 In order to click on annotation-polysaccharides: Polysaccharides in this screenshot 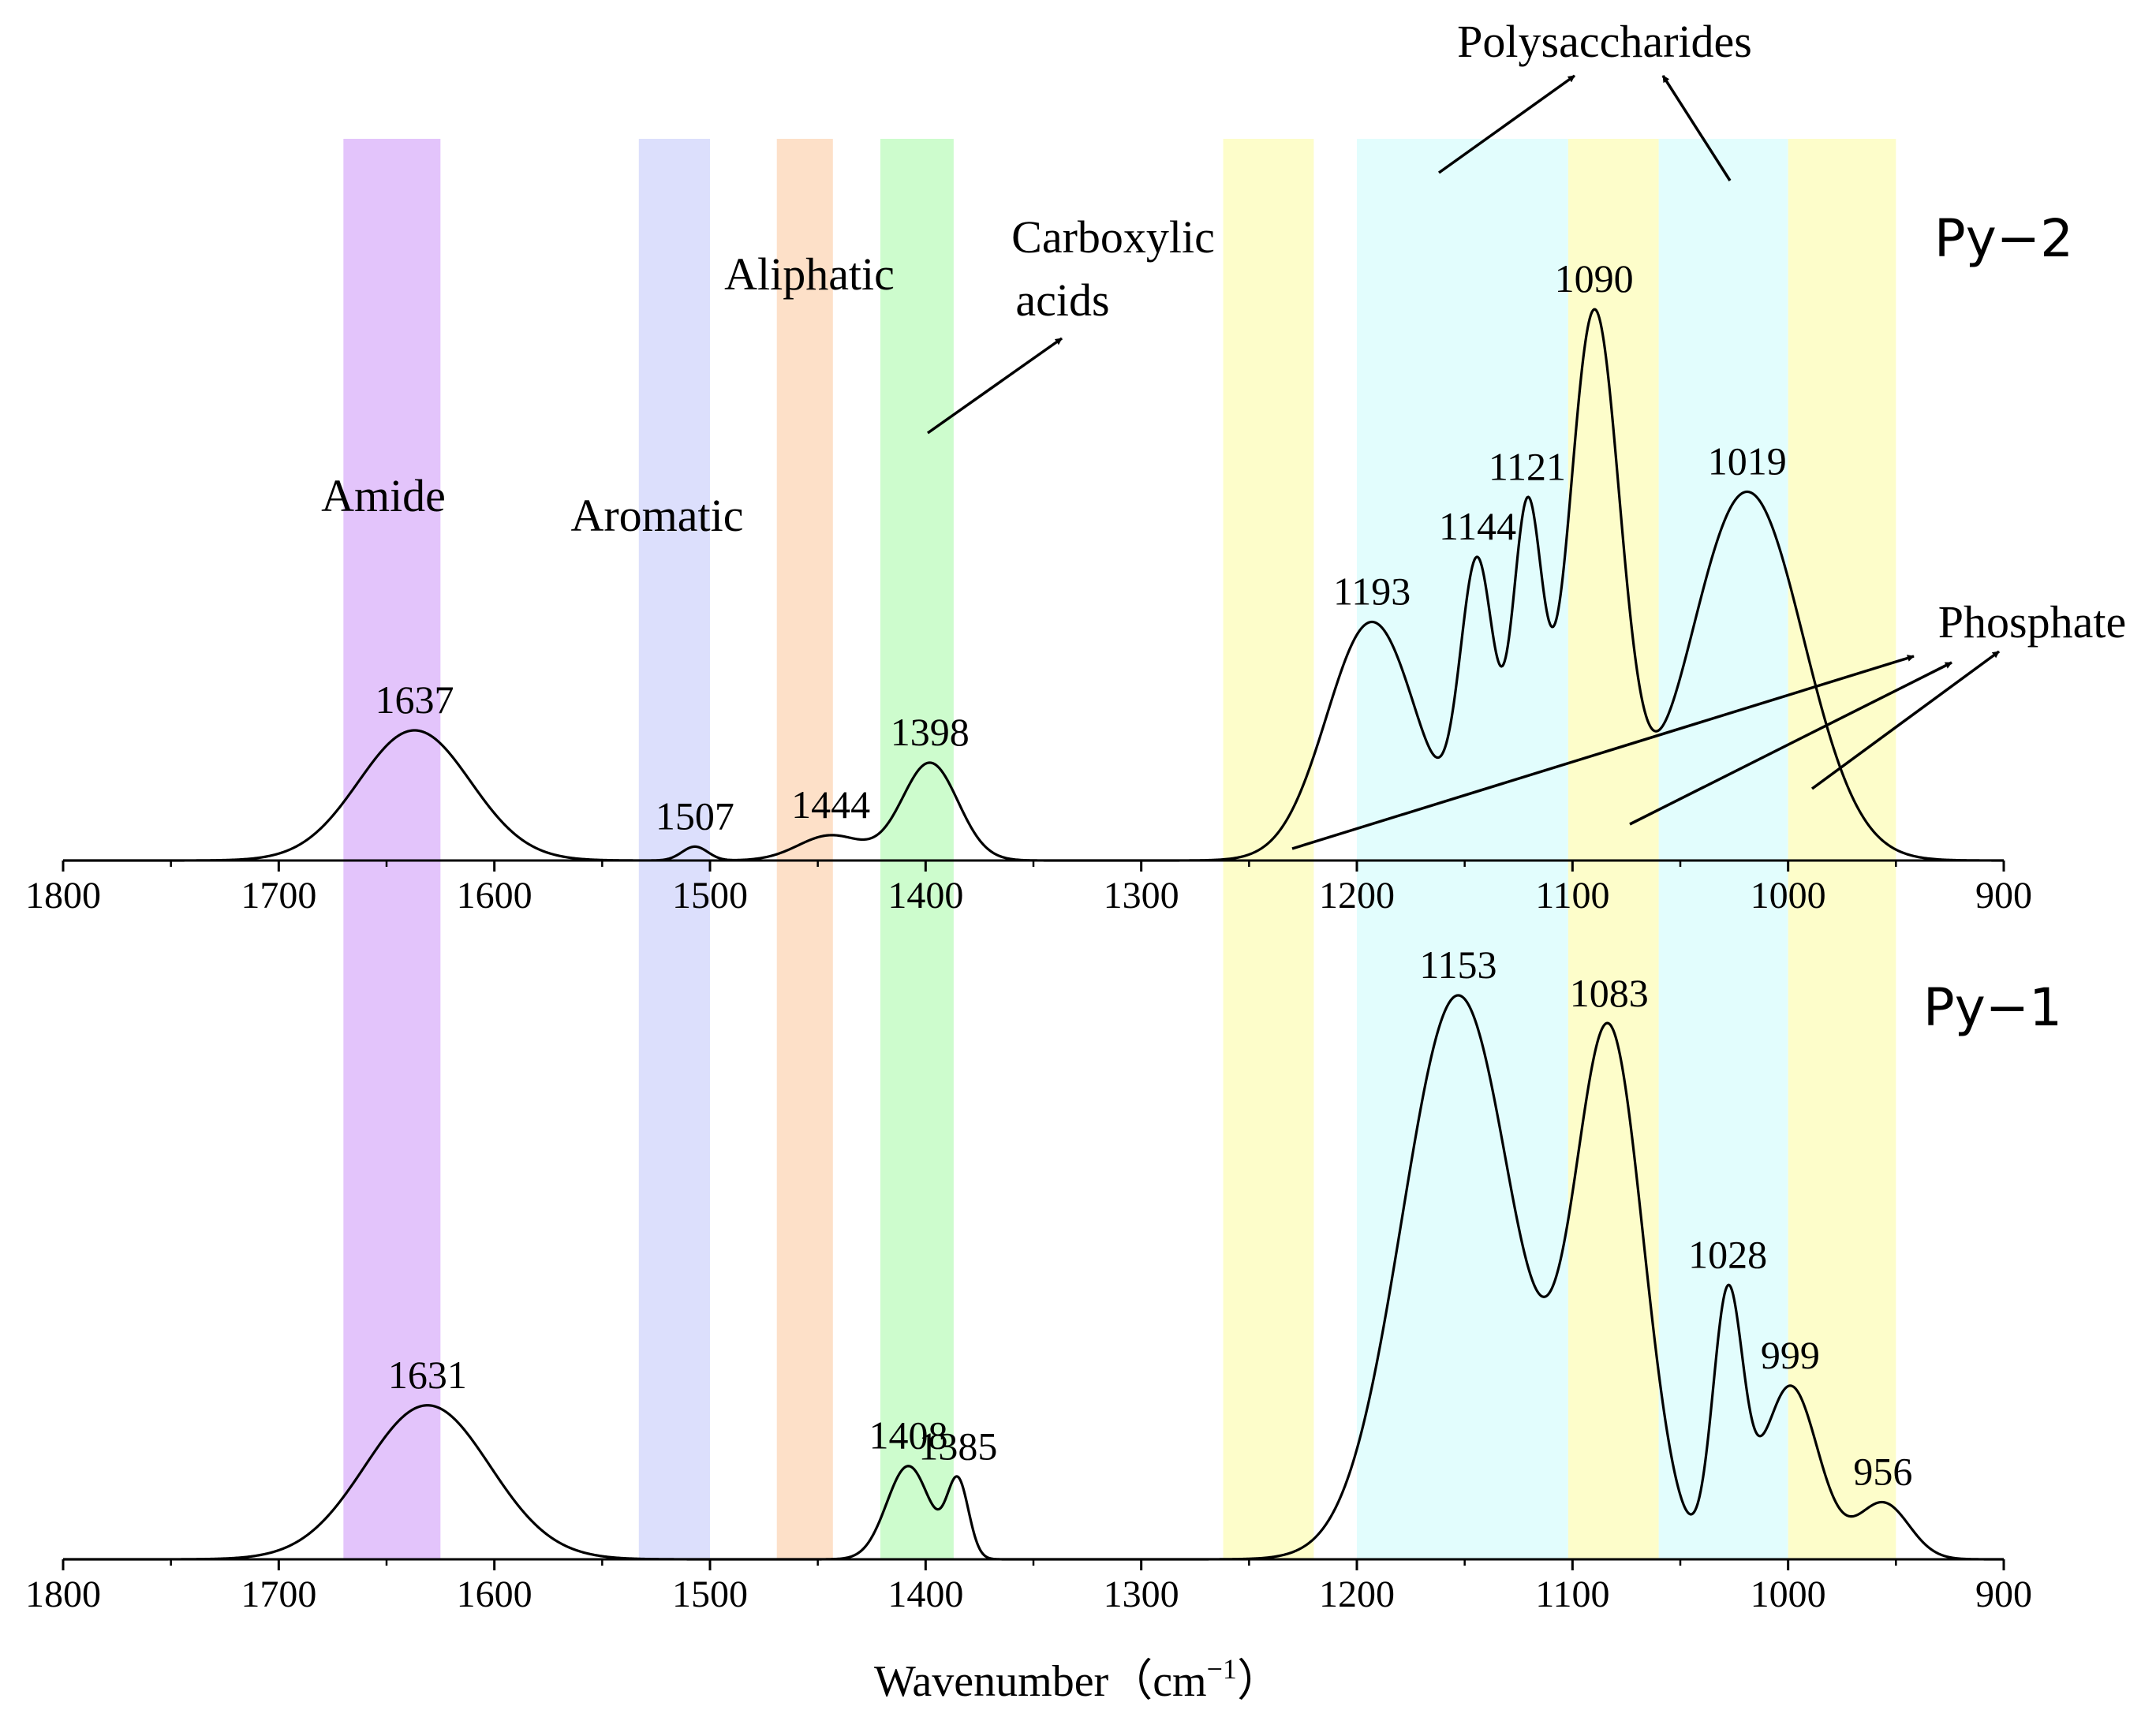, I will do `click(1604, 41)`.